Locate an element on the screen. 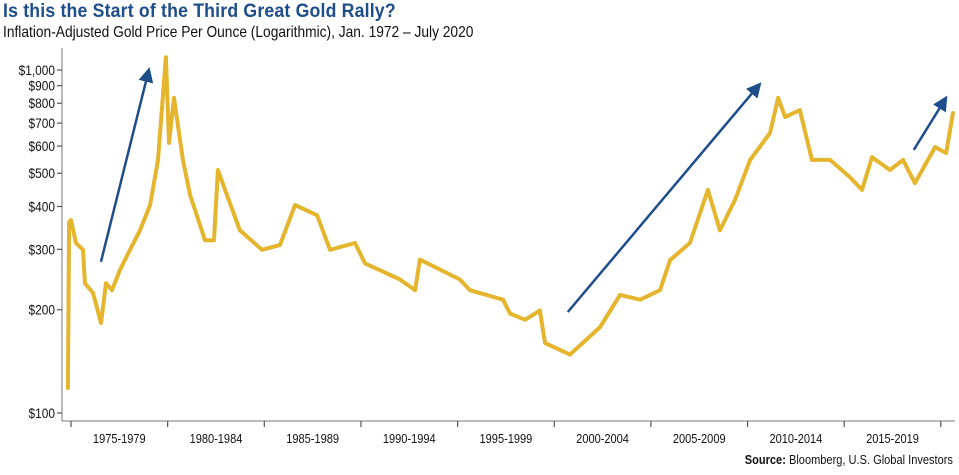 Image resolution: width=959 pixels, height=475 pixels. y-tick-label: $300 is located at coordinates (42, 249).